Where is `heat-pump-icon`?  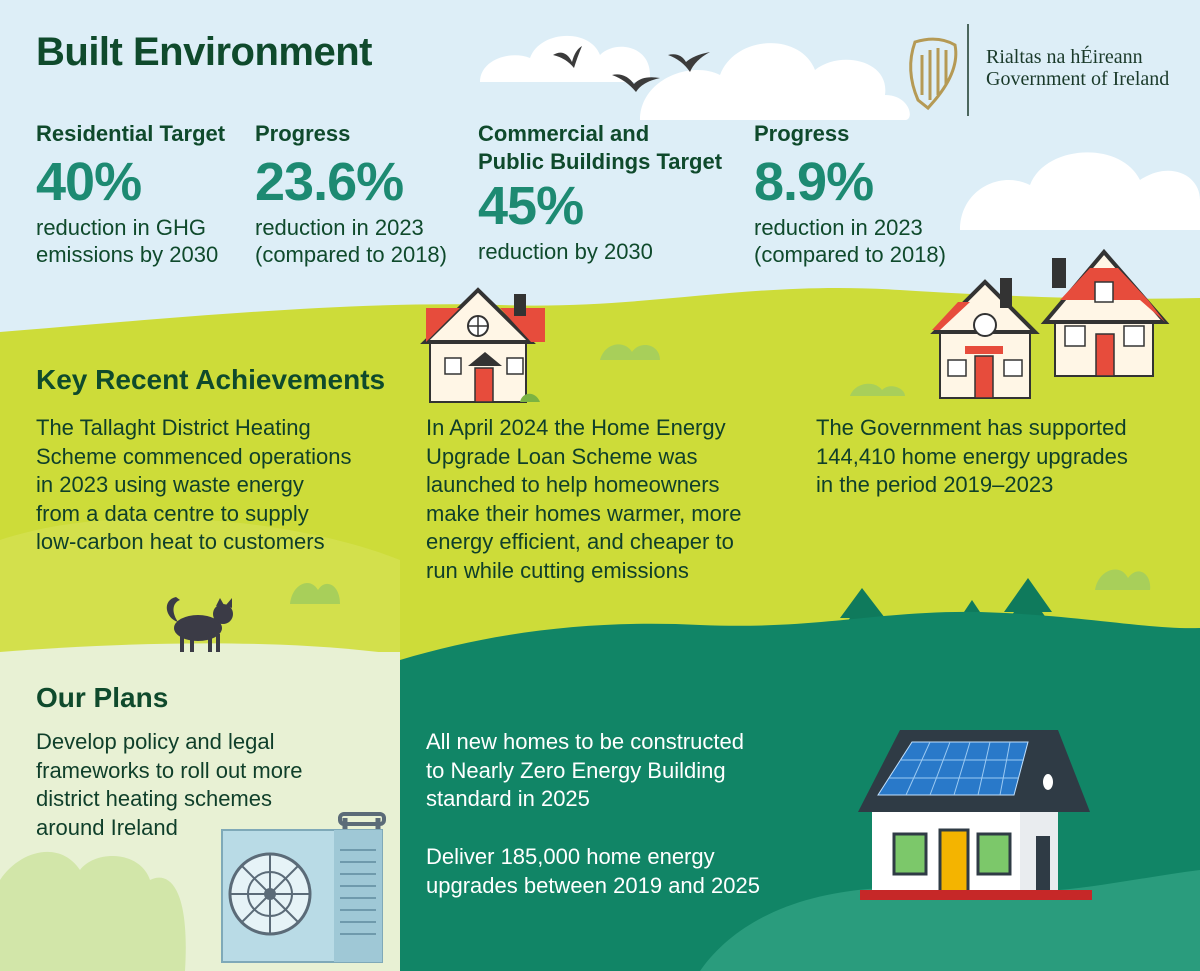
heat-pump-icon is located at coordinates (303, 887).